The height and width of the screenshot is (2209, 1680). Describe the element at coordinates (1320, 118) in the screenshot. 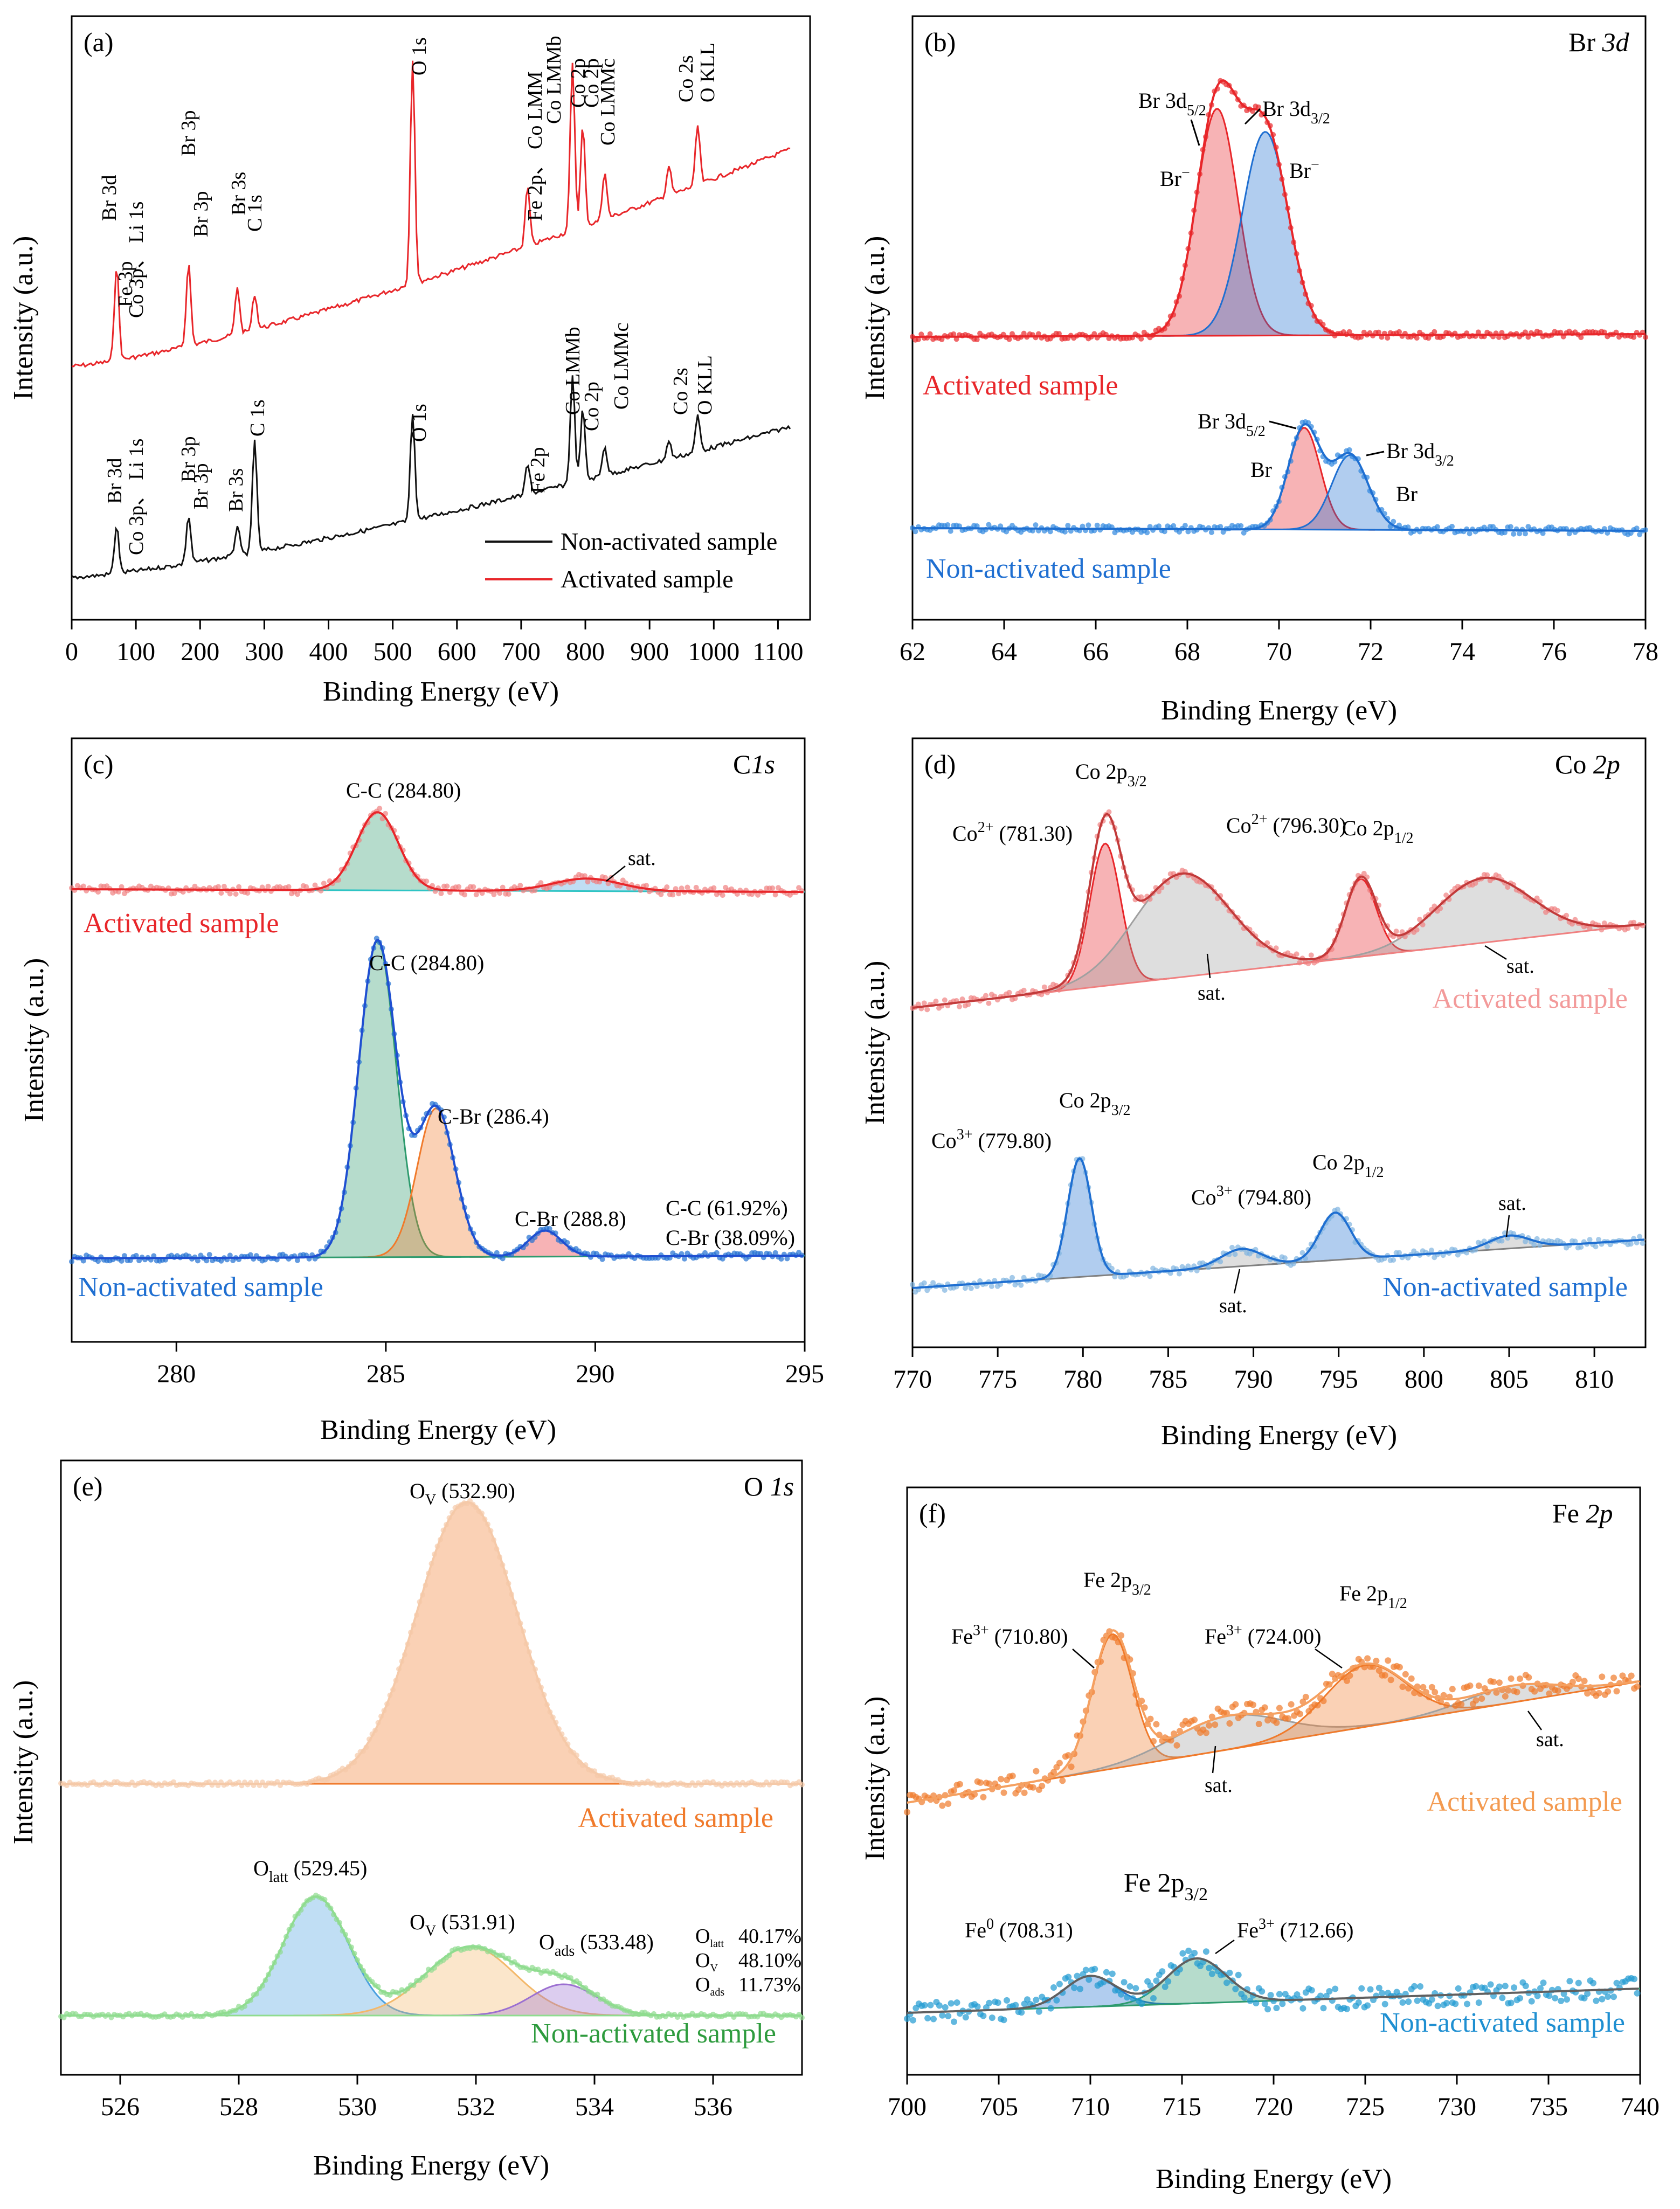

I see `b-act-peak2-sub: 3/2` at that location.